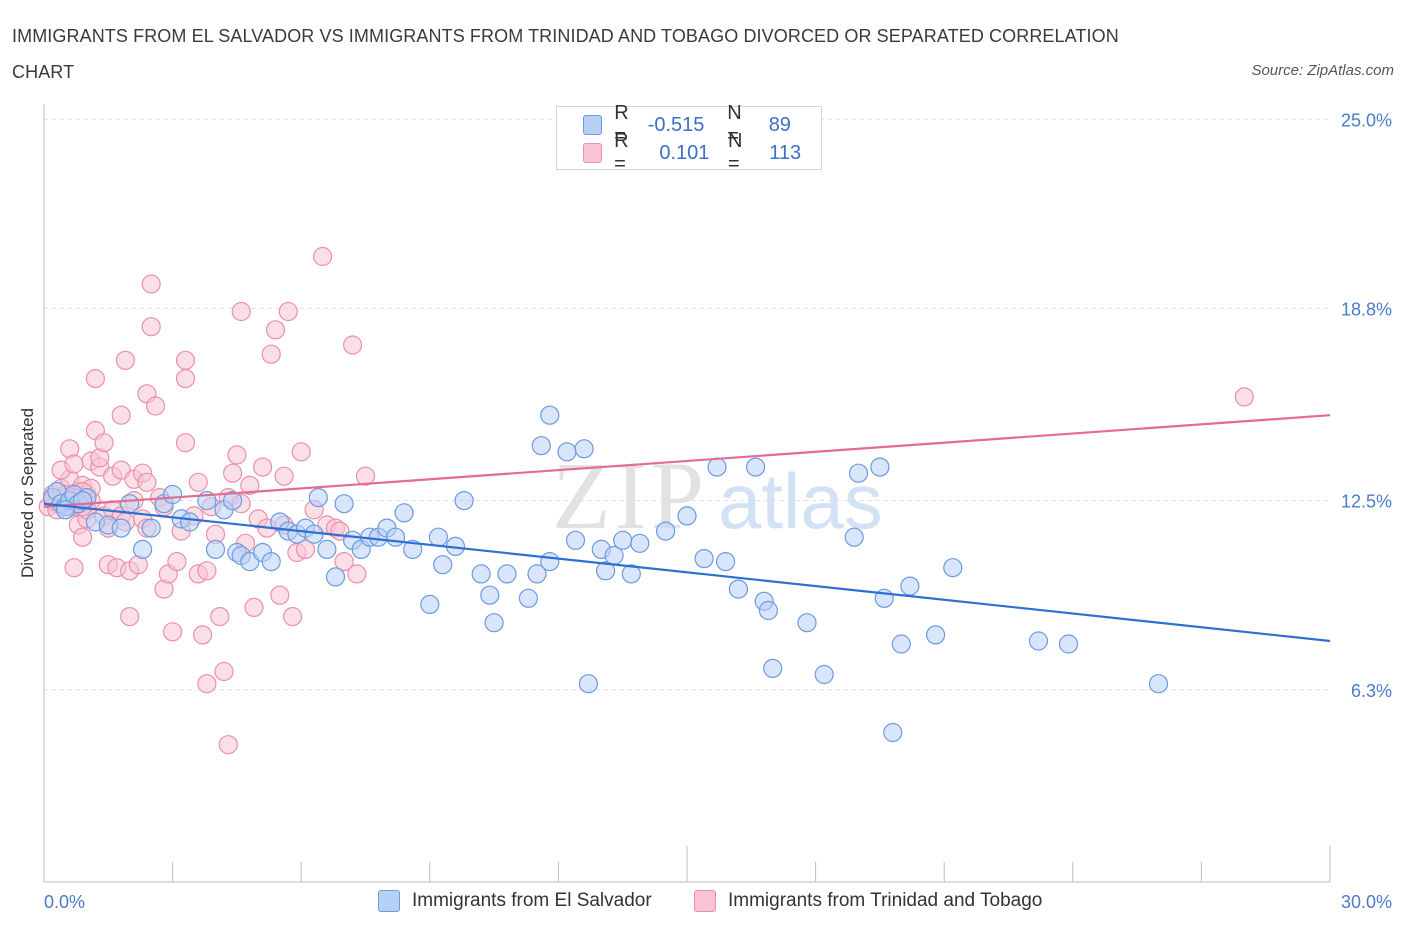 The image size is (1406, 930). Describe the element at coordinates (1366, 902) in the screenshot. I see `x-tick-label-max: 30.0%` at that location.